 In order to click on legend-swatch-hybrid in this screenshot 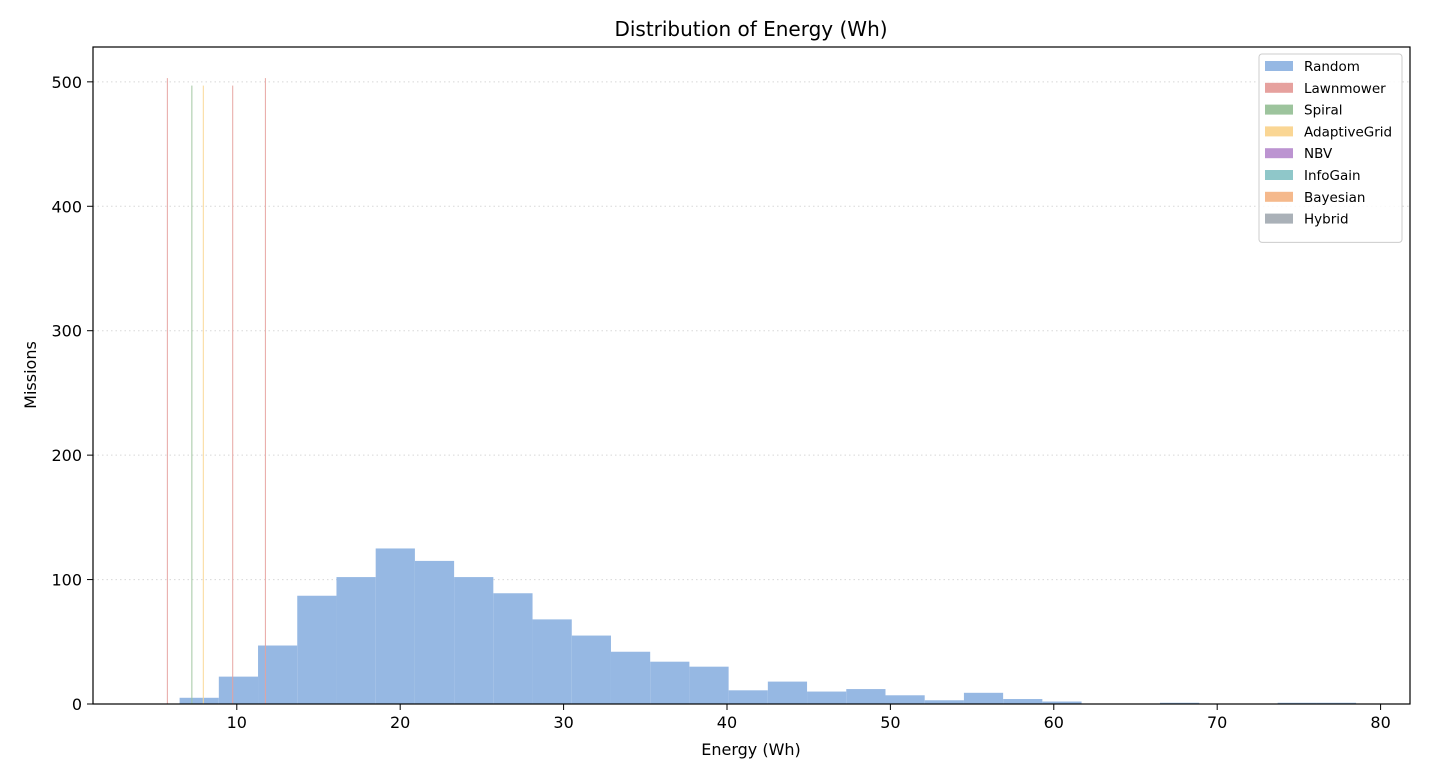, I will do `click(1279, 218)`.